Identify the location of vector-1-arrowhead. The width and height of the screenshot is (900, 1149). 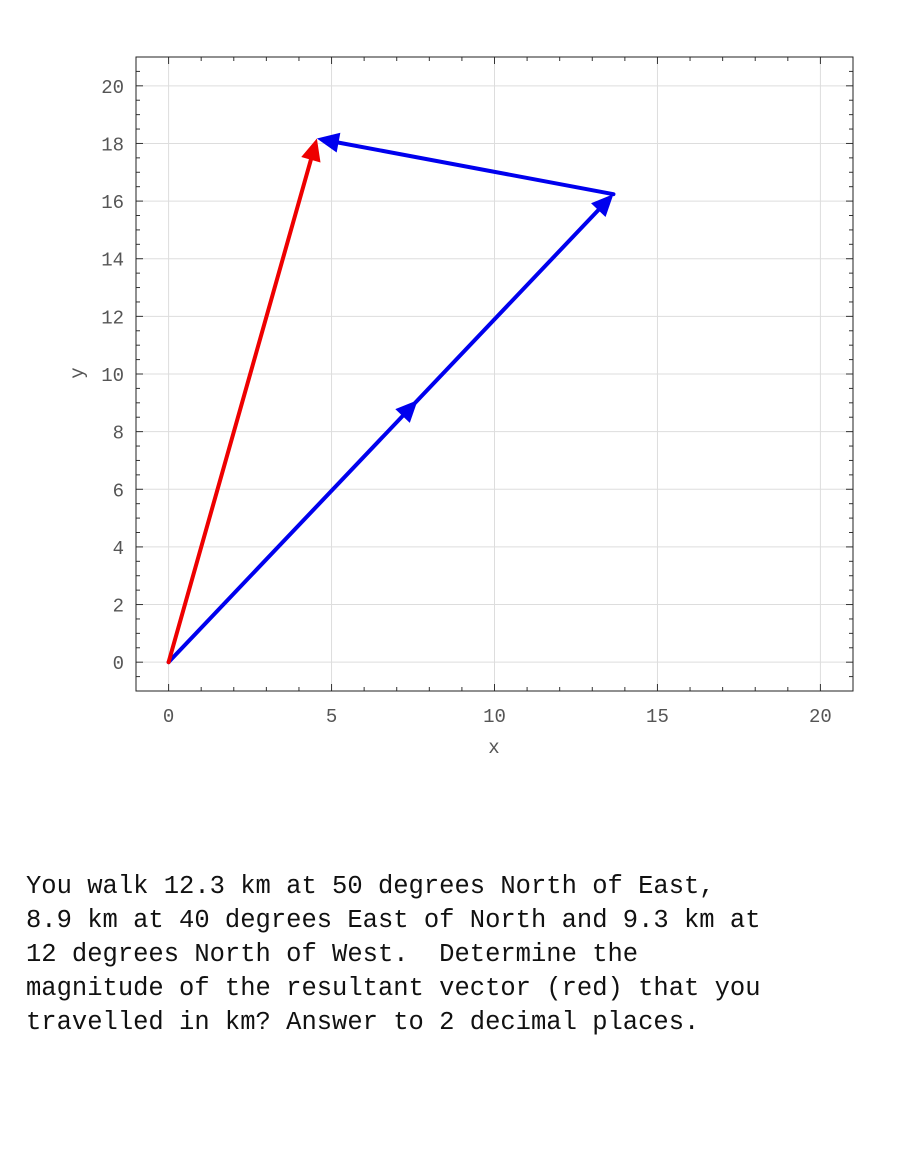
(602, 206).